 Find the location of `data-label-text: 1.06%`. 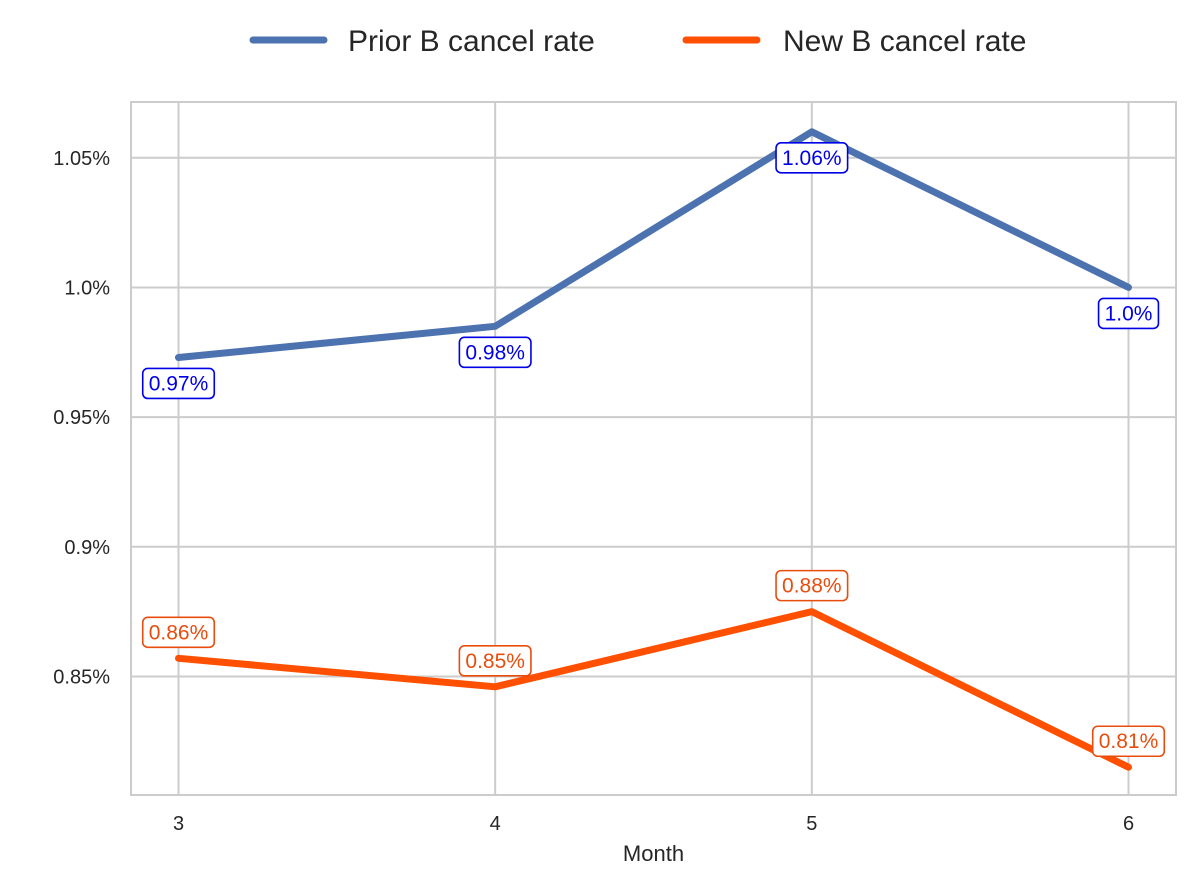

data-label-text: 1.06% is located at coordinates (812, 158).